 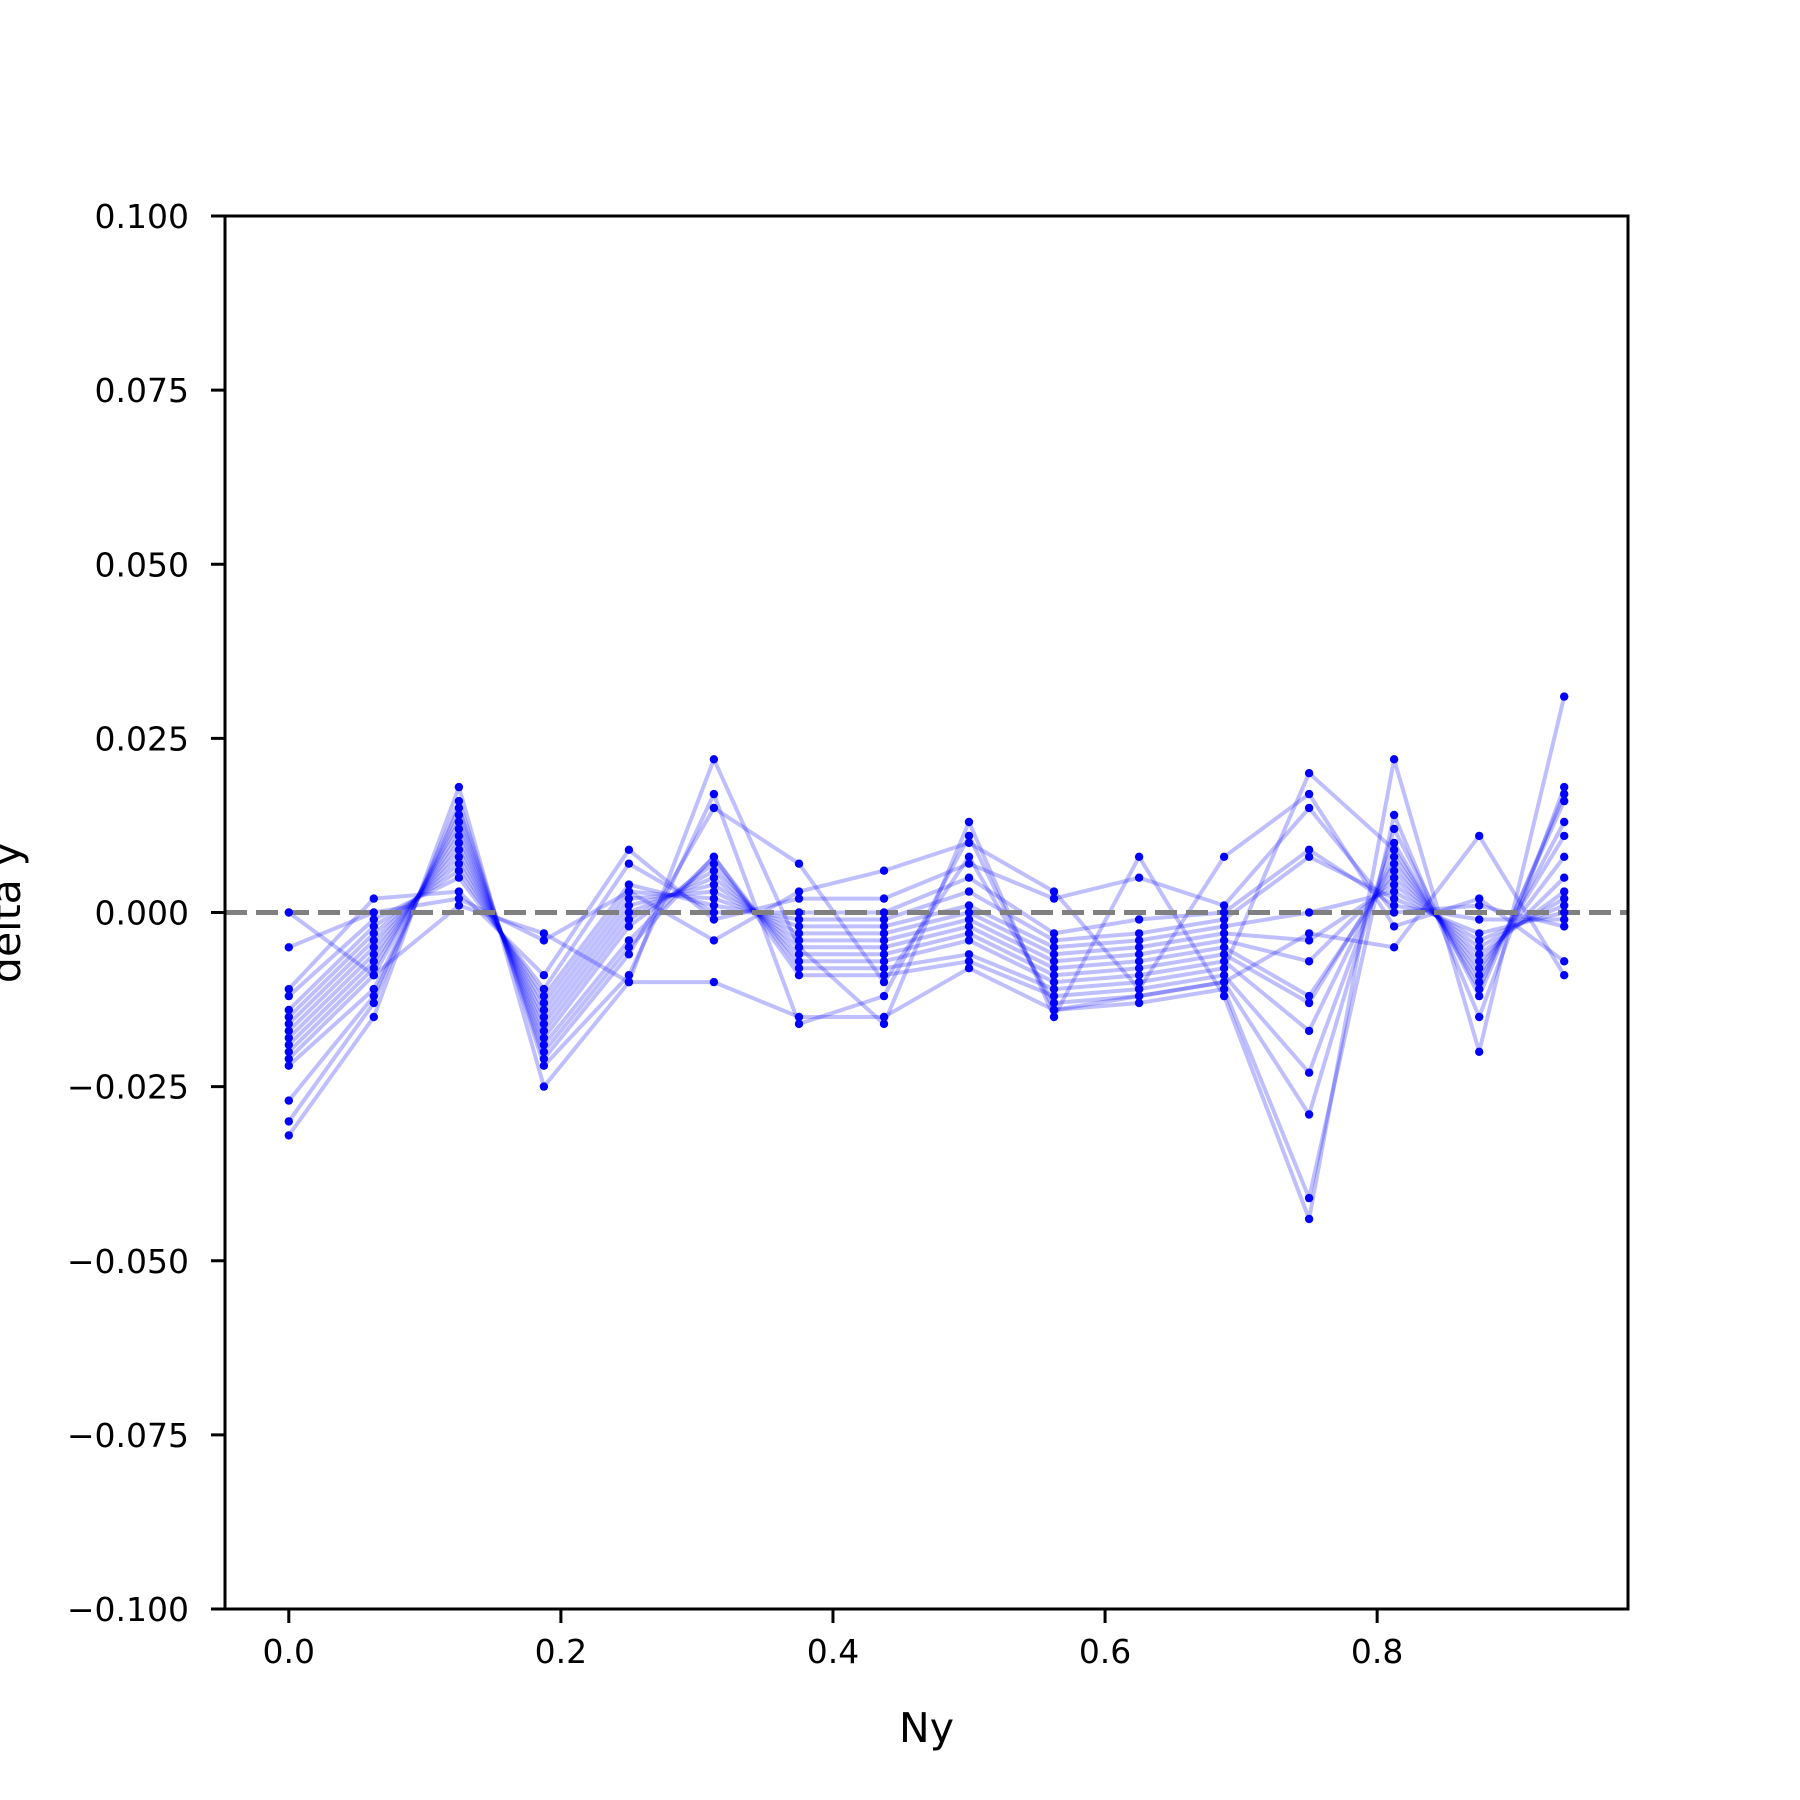 I want to click on y-tick-label: 0.025, so click(x=142, y=738).